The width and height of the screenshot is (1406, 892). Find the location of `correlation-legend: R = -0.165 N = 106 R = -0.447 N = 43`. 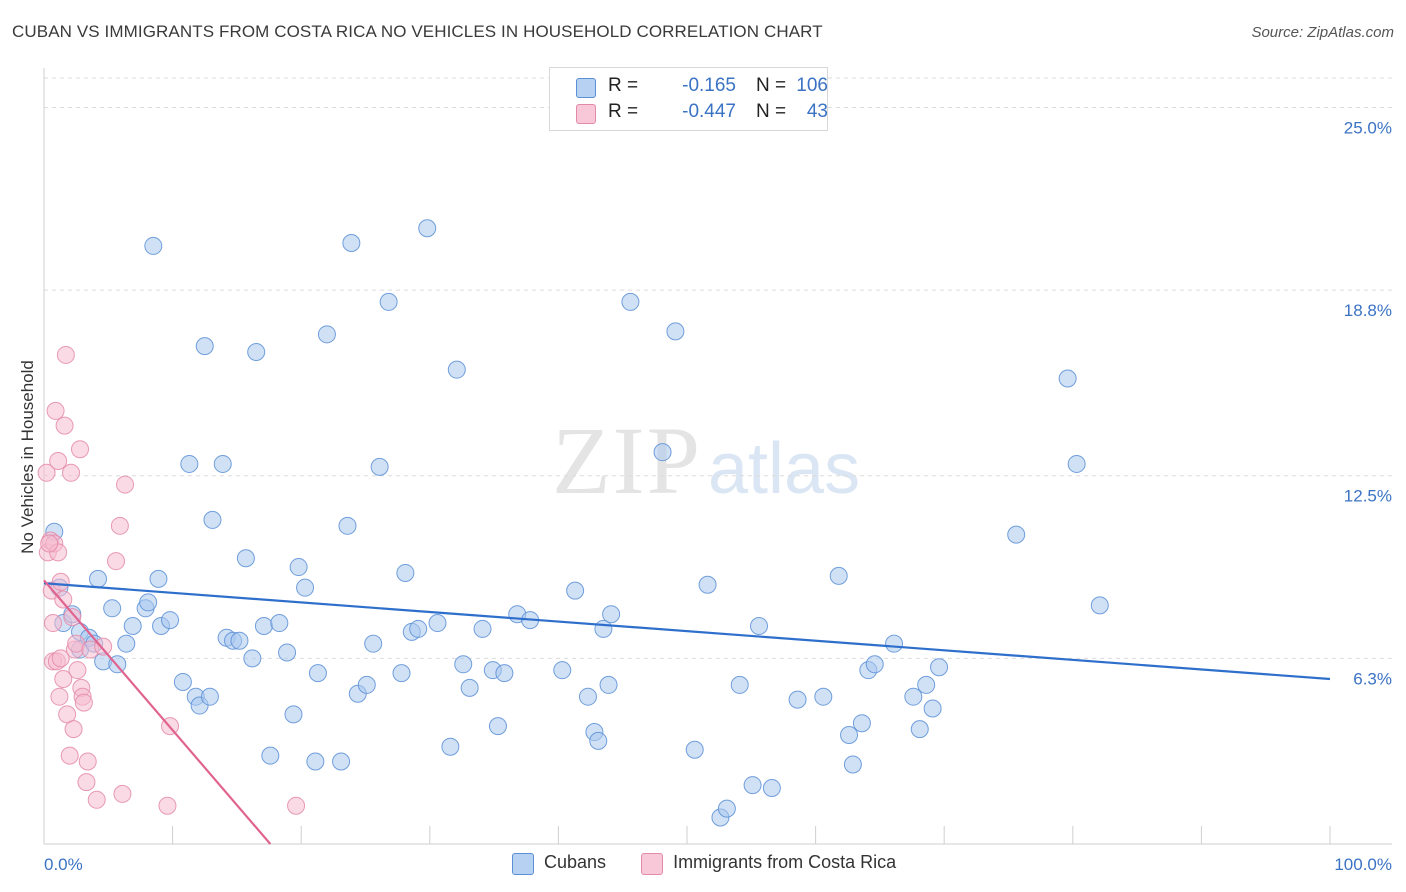

correlation-legend: R = -0.165 N = 106 R = -0.447 N = 43 is located at coordinates (688, 99).